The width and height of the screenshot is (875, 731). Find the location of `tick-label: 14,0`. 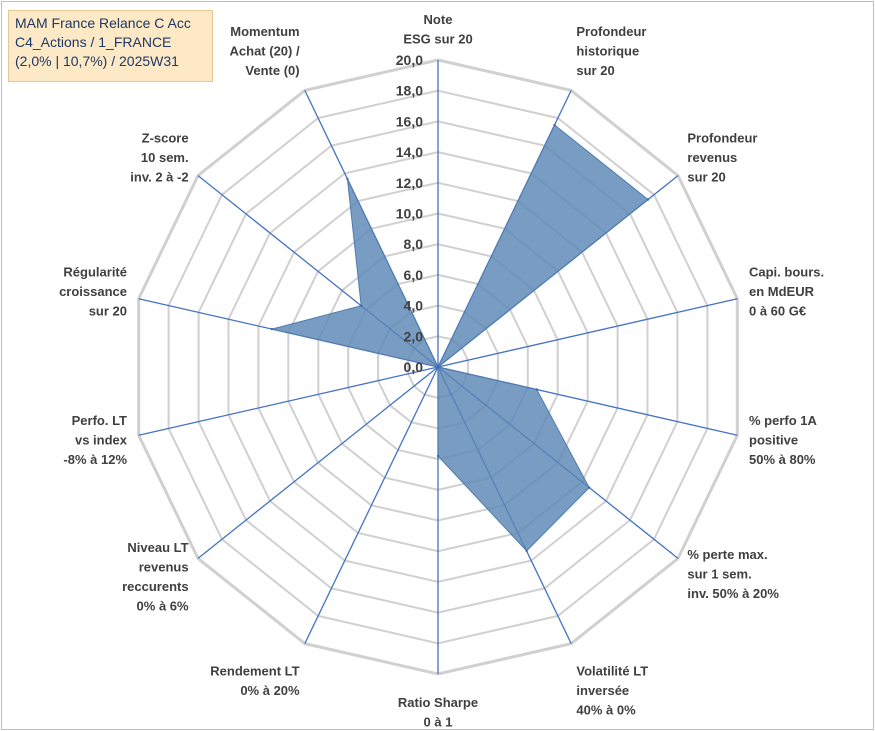

tick-label: 14,0 is located at coordinates (409, 152).